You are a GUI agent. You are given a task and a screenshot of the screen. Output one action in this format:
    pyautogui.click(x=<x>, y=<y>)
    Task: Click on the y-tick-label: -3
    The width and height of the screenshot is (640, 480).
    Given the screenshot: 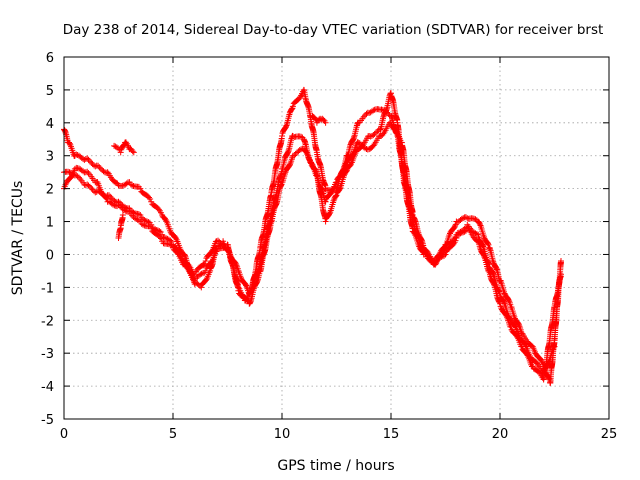 What is the action you would take?
    pyautogui.click(x=47, y=354)
    